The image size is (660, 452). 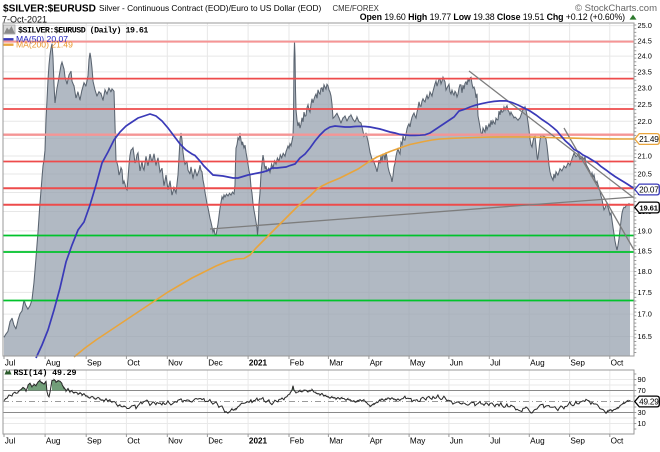 What do you see at coordinates (645, 314) in the screenshot?
I see `svg-text: 17.0` at bounding box center [645, 314].